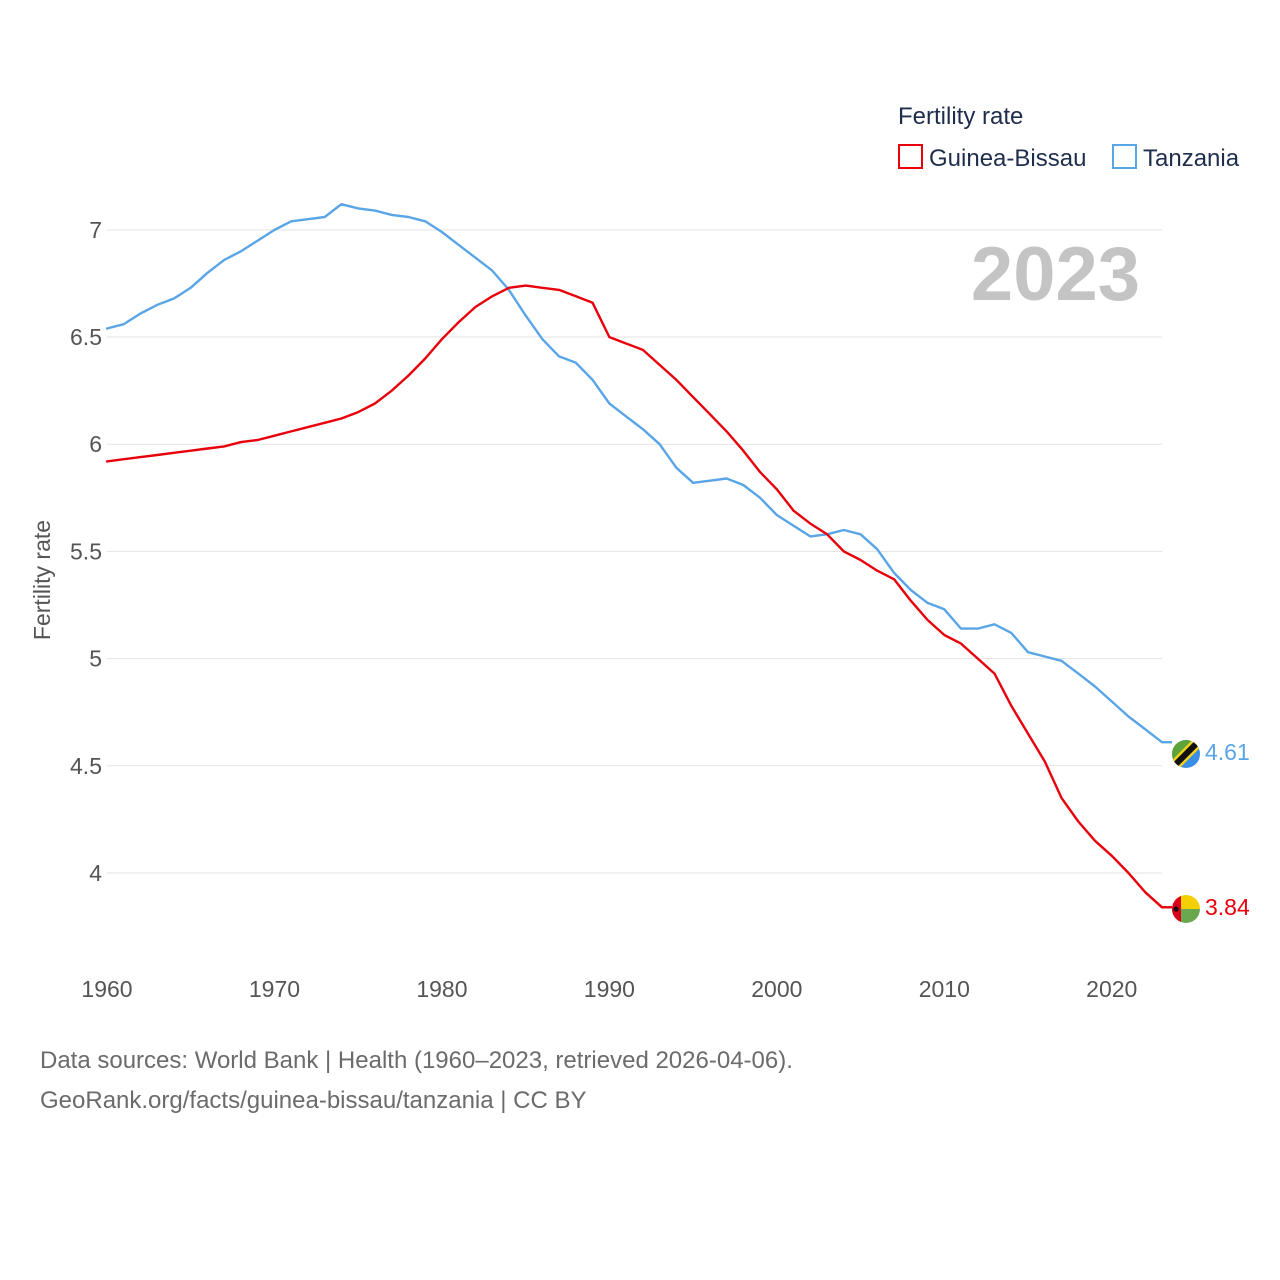 The height and width of the screenshot is (1280, 1280). What do you see at coordinates (1186, 909) in the screenshot?
I see `guinea-bissau-flag-icon` at bounding box center [1186, 909].